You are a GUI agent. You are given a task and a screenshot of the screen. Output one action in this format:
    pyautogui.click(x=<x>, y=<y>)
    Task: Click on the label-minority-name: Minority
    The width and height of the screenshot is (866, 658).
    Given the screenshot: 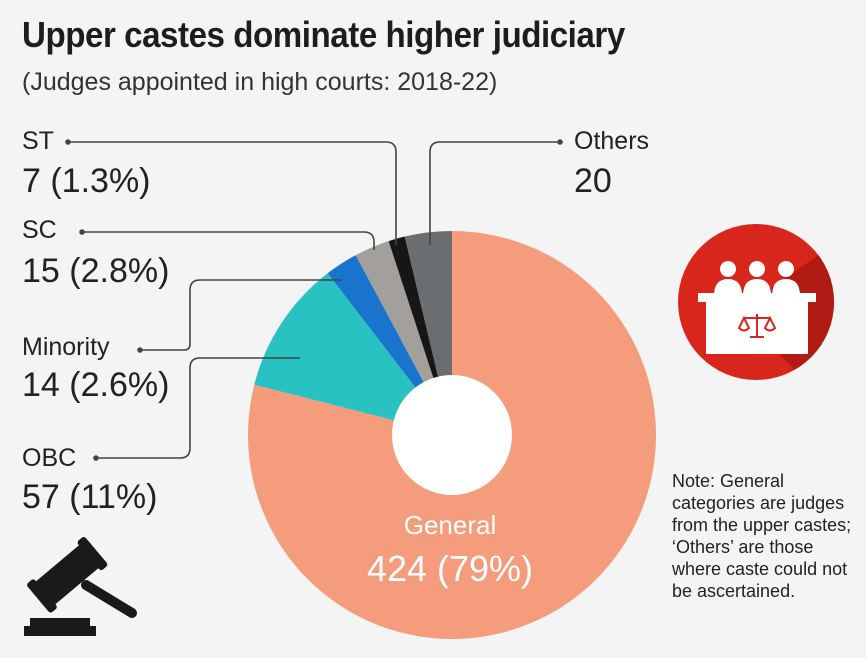 What is the action you would take?
    pyautogui.click(x=66, y=347)
    